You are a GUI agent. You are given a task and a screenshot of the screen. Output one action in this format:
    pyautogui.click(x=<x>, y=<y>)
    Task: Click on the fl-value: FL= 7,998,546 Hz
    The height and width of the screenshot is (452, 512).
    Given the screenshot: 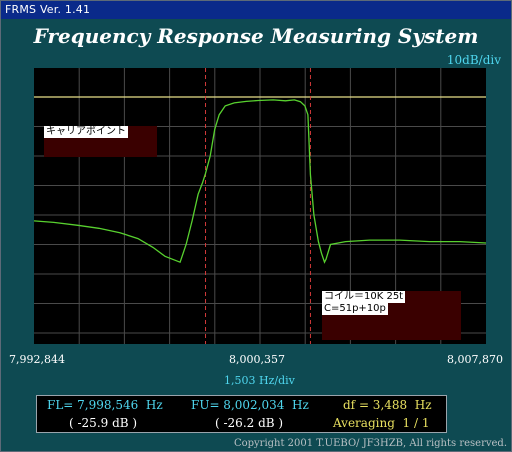 What is the action you would take?
    pyautogui.click(x=105, y=405)
    